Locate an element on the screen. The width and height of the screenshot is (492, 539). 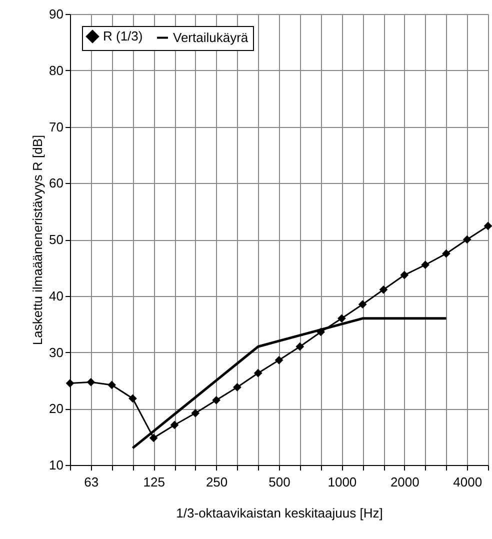
x-tick-label: 500 is located at coordinates (279, 482).